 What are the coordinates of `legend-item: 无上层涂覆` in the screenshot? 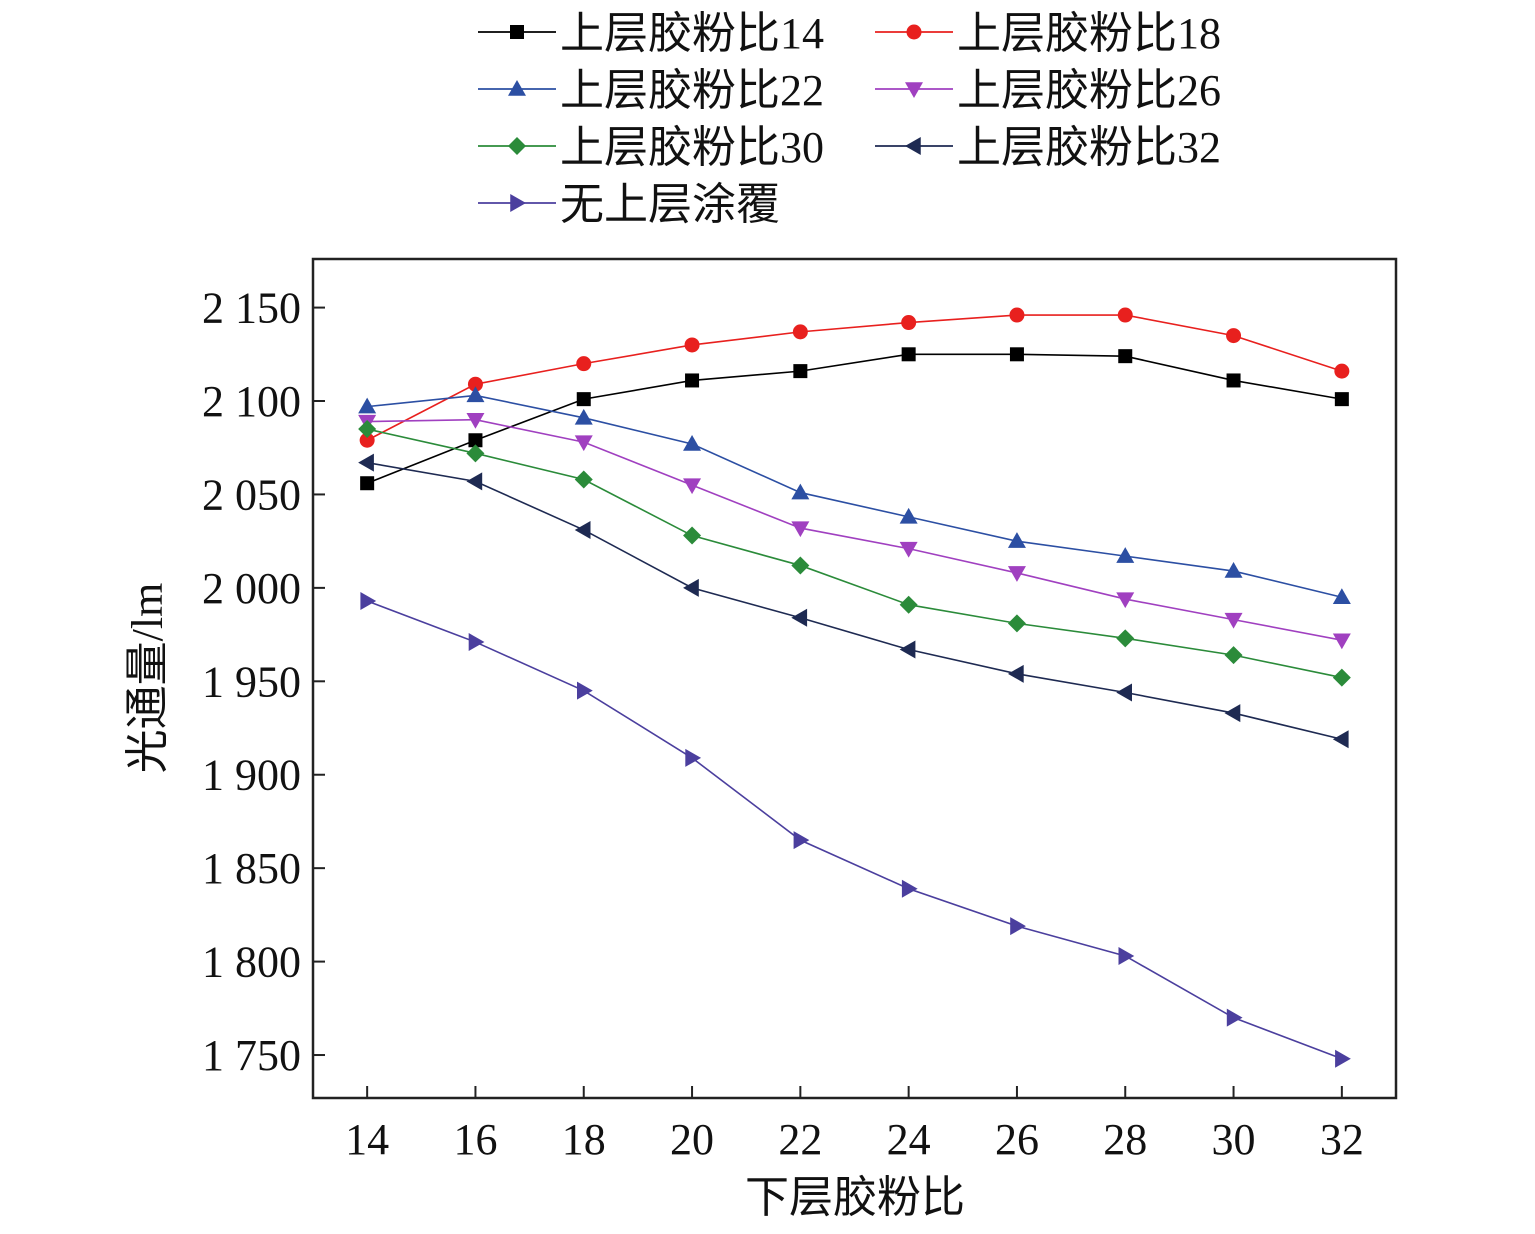 It's located at (629, 204).